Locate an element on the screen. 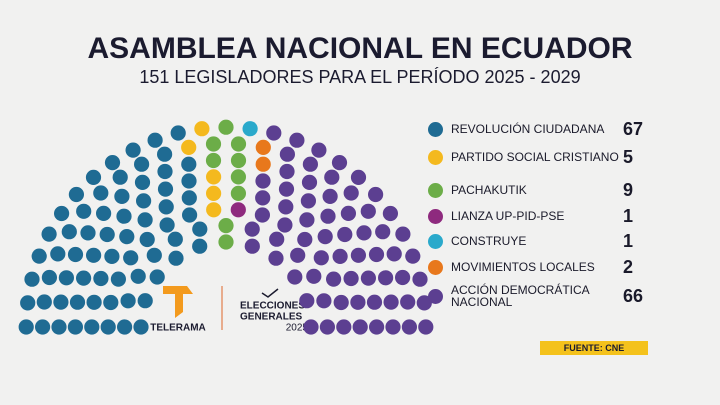 Image resolution: width=720 pixels, height=405 pixels. chart-title: ASAMBLEA NACIONAL EN ECUADOR is located at coordinates (359, 48).